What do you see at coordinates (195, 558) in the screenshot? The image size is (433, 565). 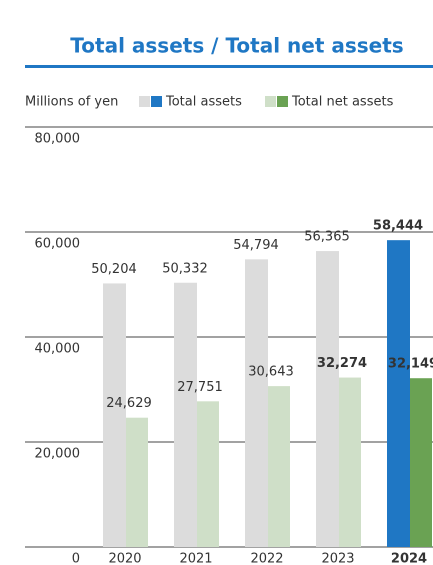 I see `x-tick-label: 2021` at bounding box center [195, 558].